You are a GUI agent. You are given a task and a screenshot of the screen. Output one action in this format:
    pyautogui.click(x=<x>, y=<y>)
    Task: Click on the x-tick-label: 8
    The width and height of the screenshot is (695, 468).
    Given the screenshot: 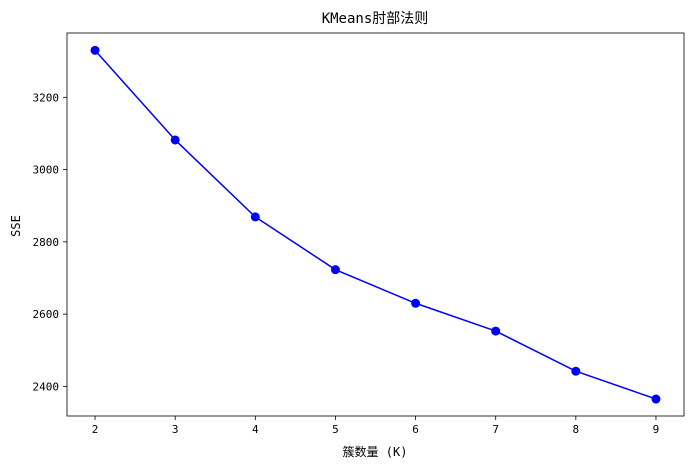 What is the action you would take?
    pyautogui.click(x=576, y=429)
    